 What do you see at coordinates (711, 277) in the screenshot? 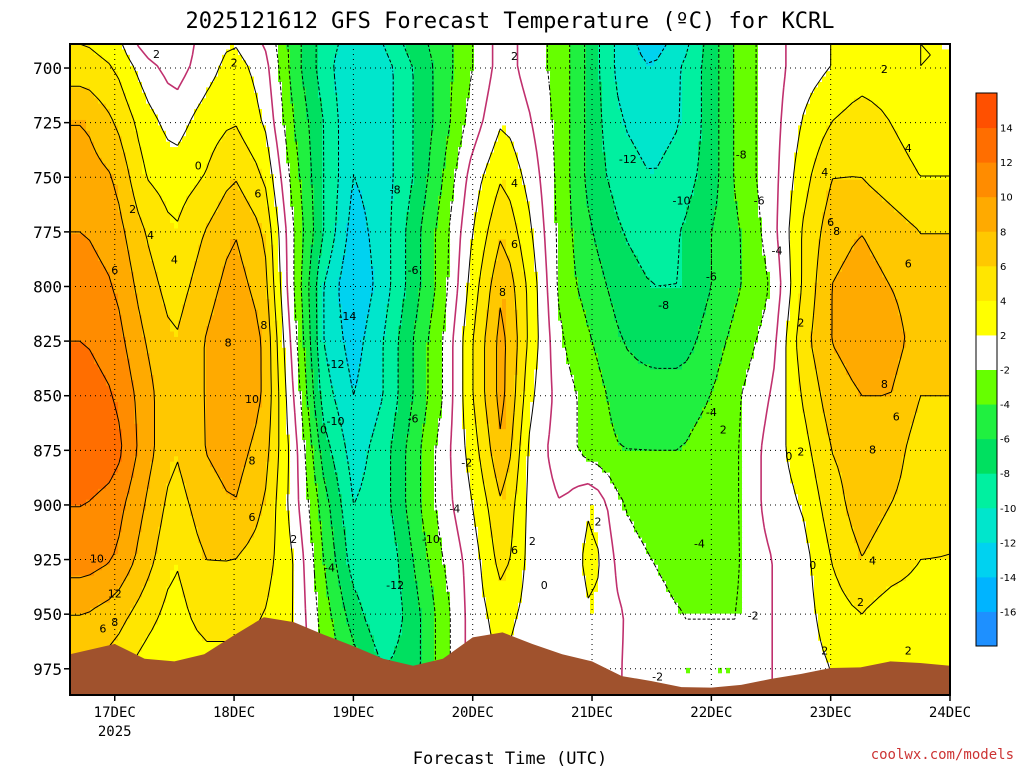
I see `contour-label: -6` at bounding box center [711, 277].